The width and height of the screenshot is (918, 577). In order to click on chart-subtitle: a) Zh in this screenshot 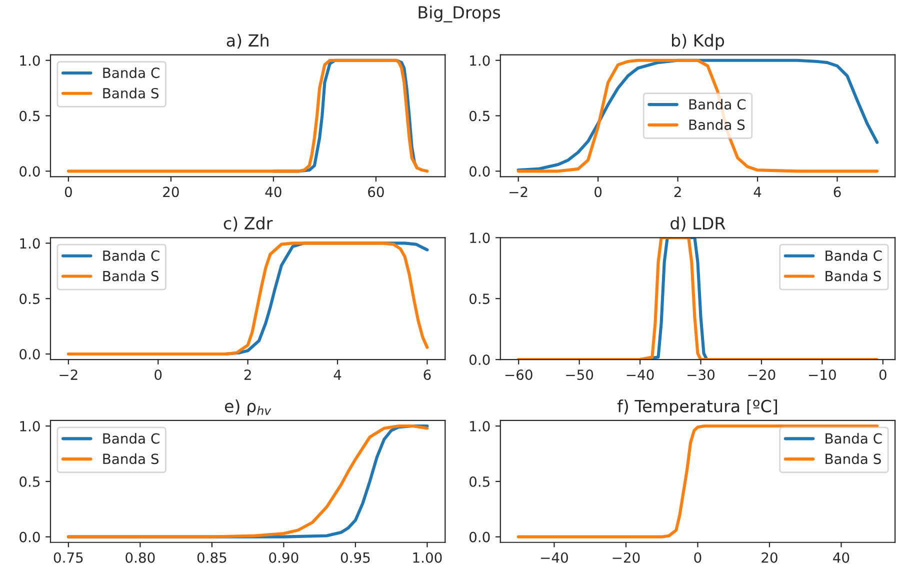, I will do `click(247, 41)`.